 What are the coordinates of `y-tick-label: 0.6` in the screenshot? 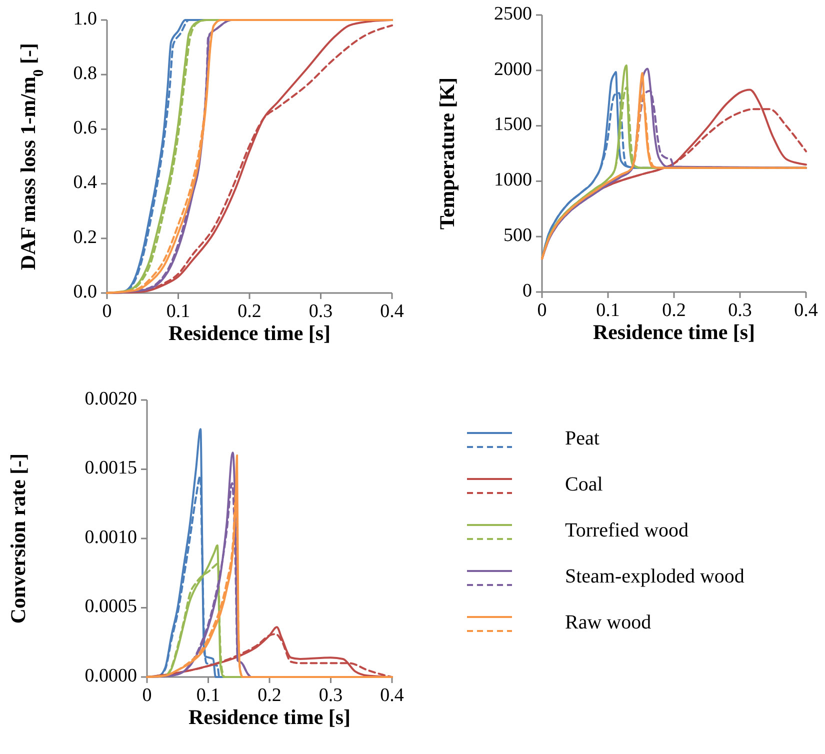 It's located at (85, 128).